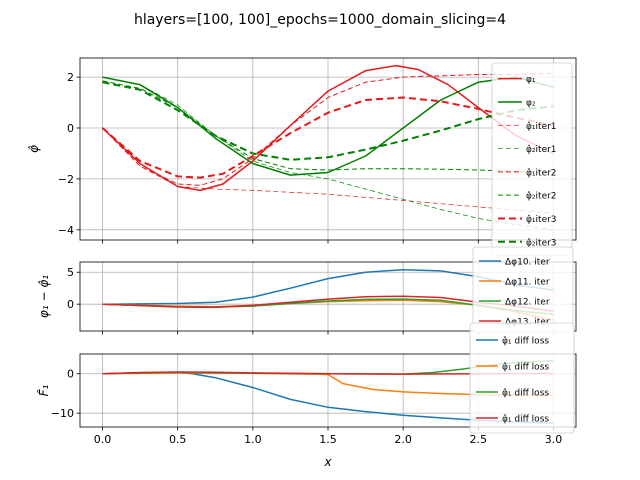 The width and height of the screenshot is (640, 480). What do you see at coordinates (541, 242) in the screenshot?
I see `legend-label: φ̂₂iter3` at bounding box center [541, 242].